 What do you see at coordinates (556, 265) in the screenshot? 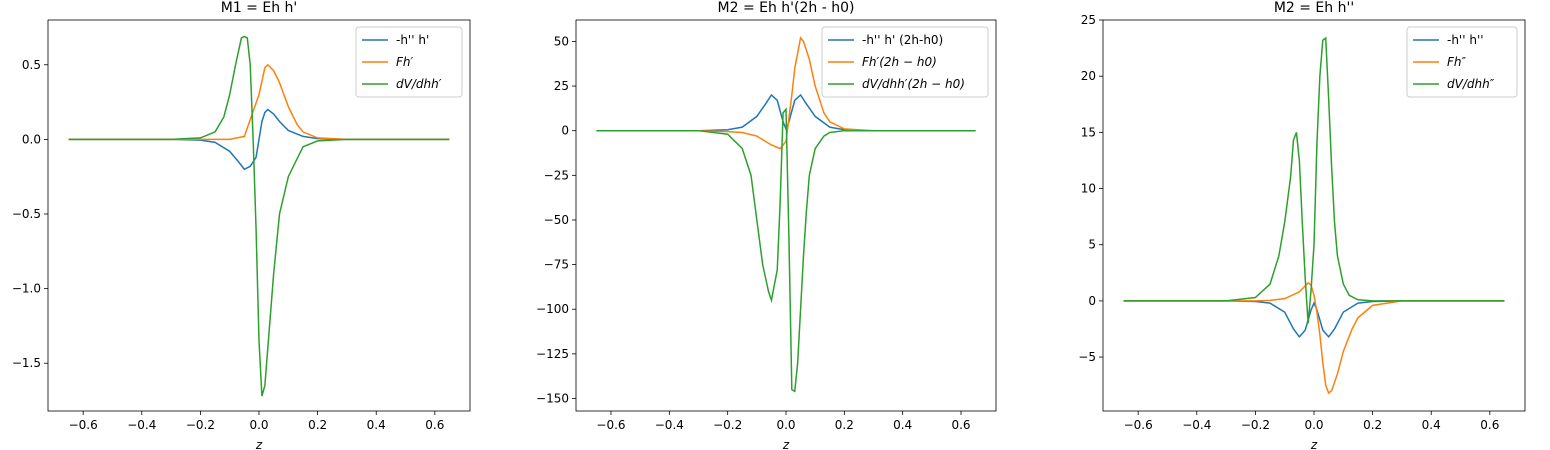
I see `y-tick-label: −75` at bounding box center [556, 265].